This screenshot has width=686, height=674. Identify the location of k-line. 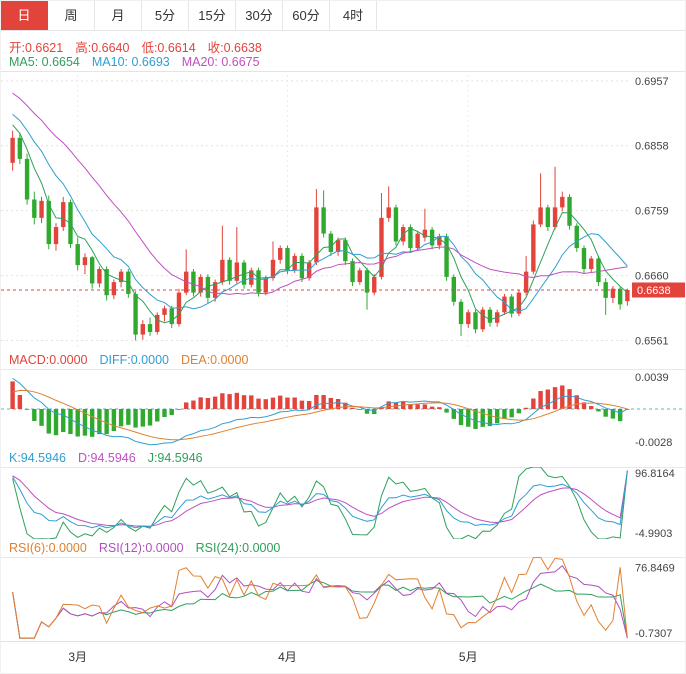
(320, 499).